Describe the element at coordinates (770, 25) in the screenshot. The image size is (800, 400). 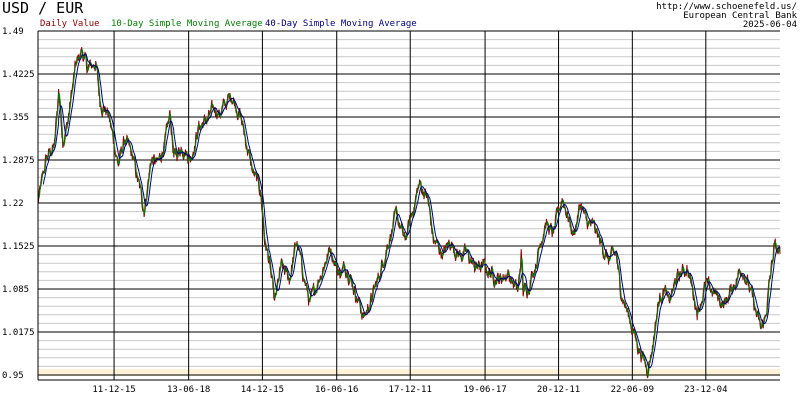
I see `source-date: 2025-06-04` at that location.